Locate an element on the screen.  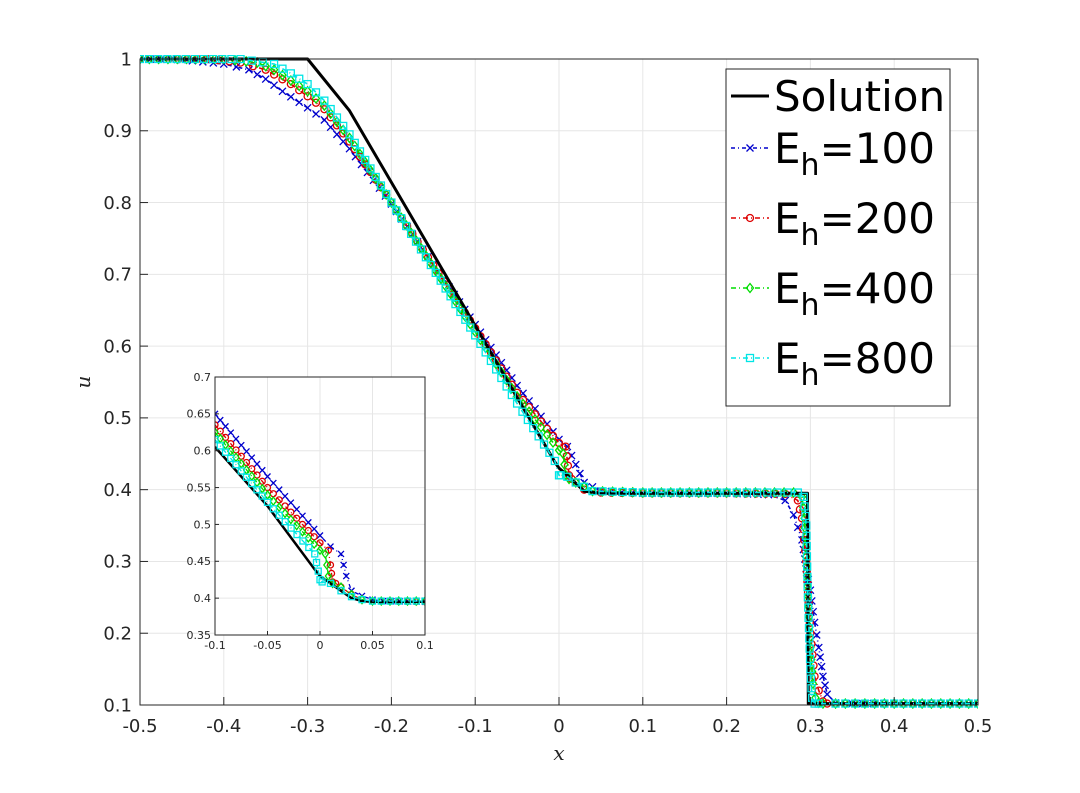
y-tick-label: 0.2 is located at coordinates (117, 634).